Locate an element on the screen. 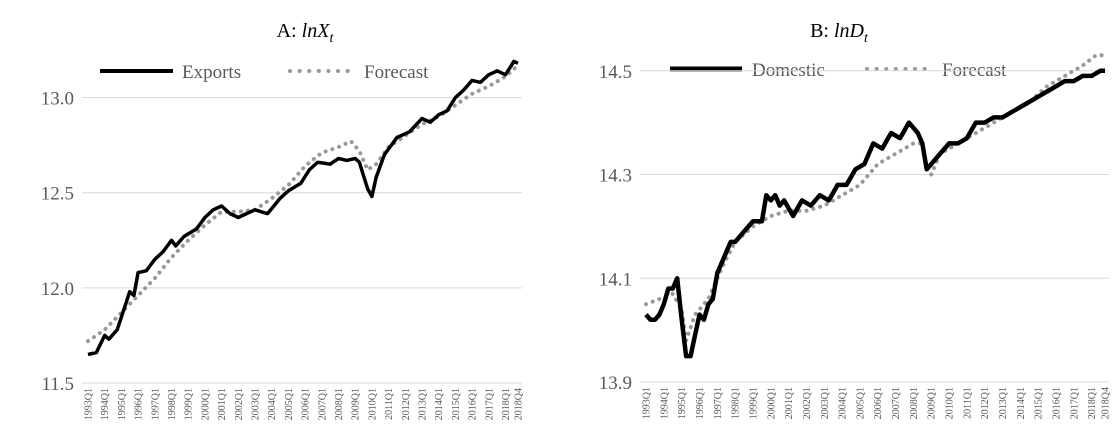 This screenshot has width=1112, height=439. y-tick-label: 11.5 is located at coordinates (57, 384).